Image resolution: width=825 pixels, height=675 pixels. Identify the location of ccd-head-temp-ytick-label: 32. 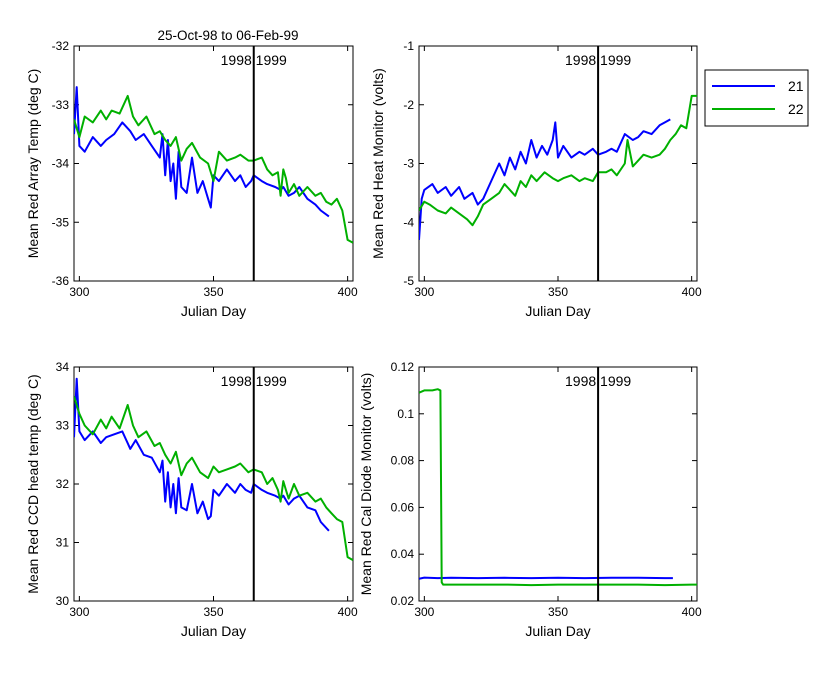
(63, 484).